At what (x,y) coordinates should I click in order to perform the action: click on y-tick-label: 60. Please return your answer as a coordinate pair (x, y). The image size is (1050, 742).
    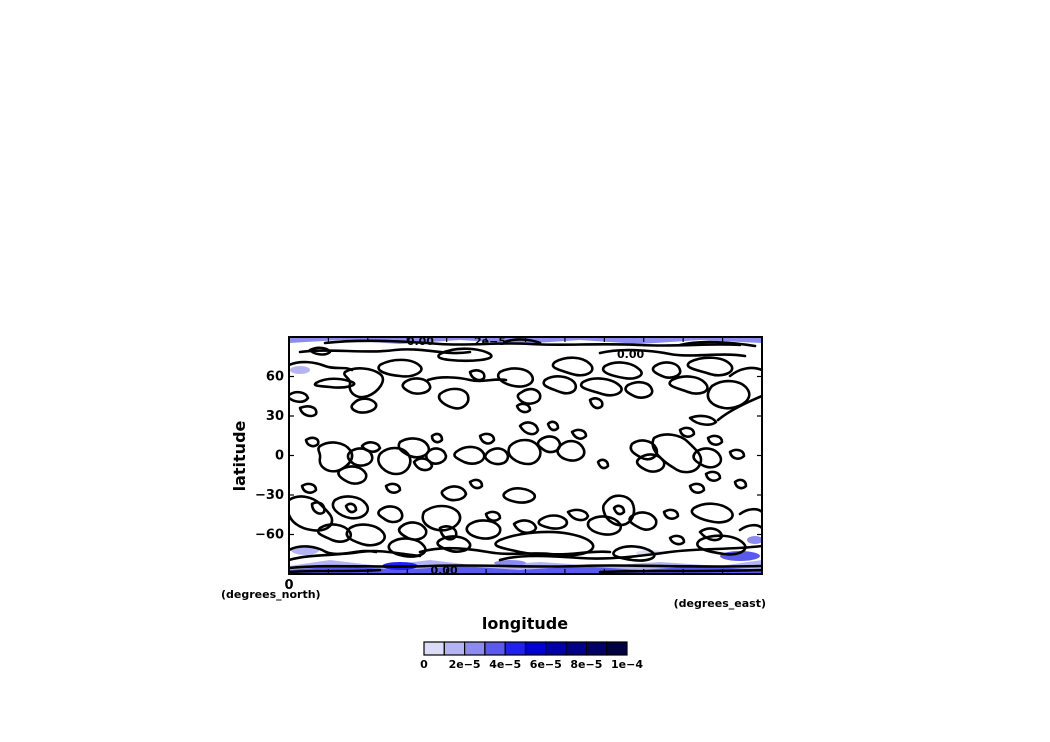
    Looking at the image, I should click on (275, 377).